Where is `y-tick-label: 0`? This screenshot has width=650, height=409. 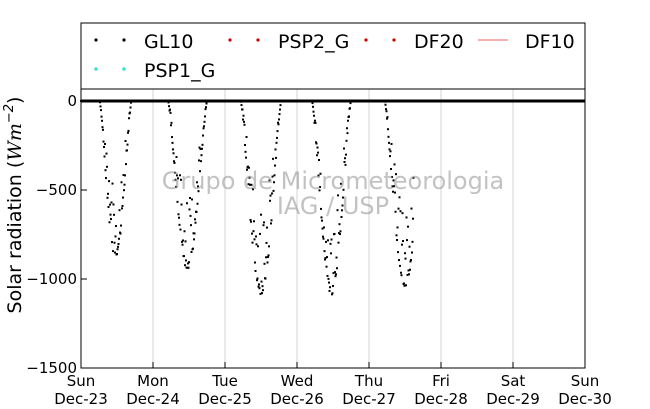 y-tick-label: 0 is located at coordinates (72, 101).